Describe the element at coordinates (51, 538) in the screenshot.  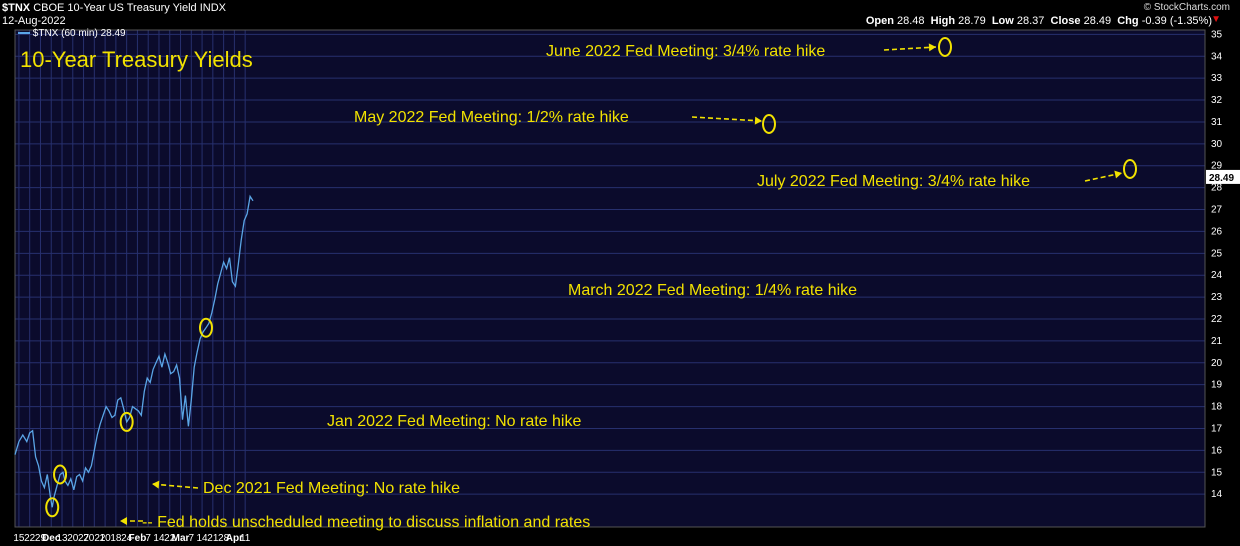
I see `x-tick-label: Dec` at that location.